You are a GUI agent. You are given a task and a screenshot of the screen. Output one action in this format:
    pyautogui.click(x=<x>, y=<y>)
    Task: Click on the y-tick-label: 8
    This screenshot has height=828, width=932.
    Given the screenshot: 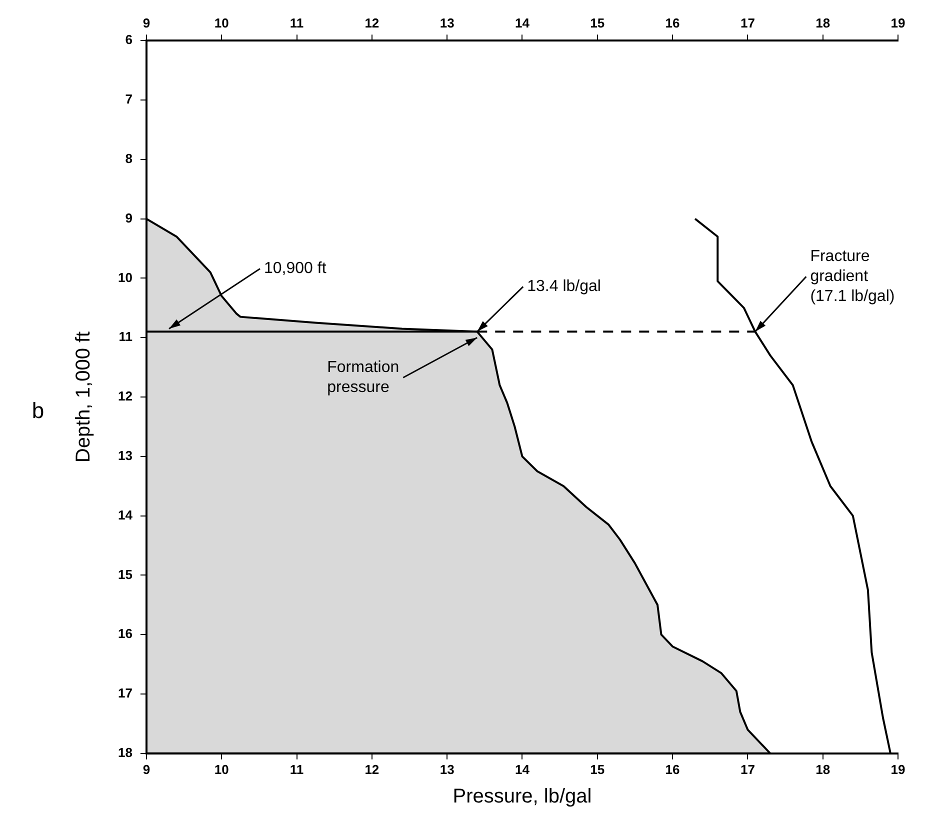 What is the action you would take?
    pyautogui.click(x=128, y=158)
    